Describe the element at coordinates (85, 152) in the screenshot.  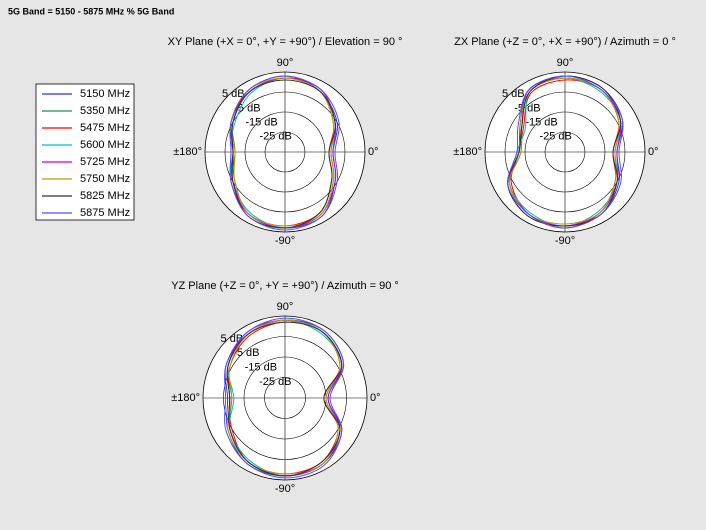
I see `legend` at that location.